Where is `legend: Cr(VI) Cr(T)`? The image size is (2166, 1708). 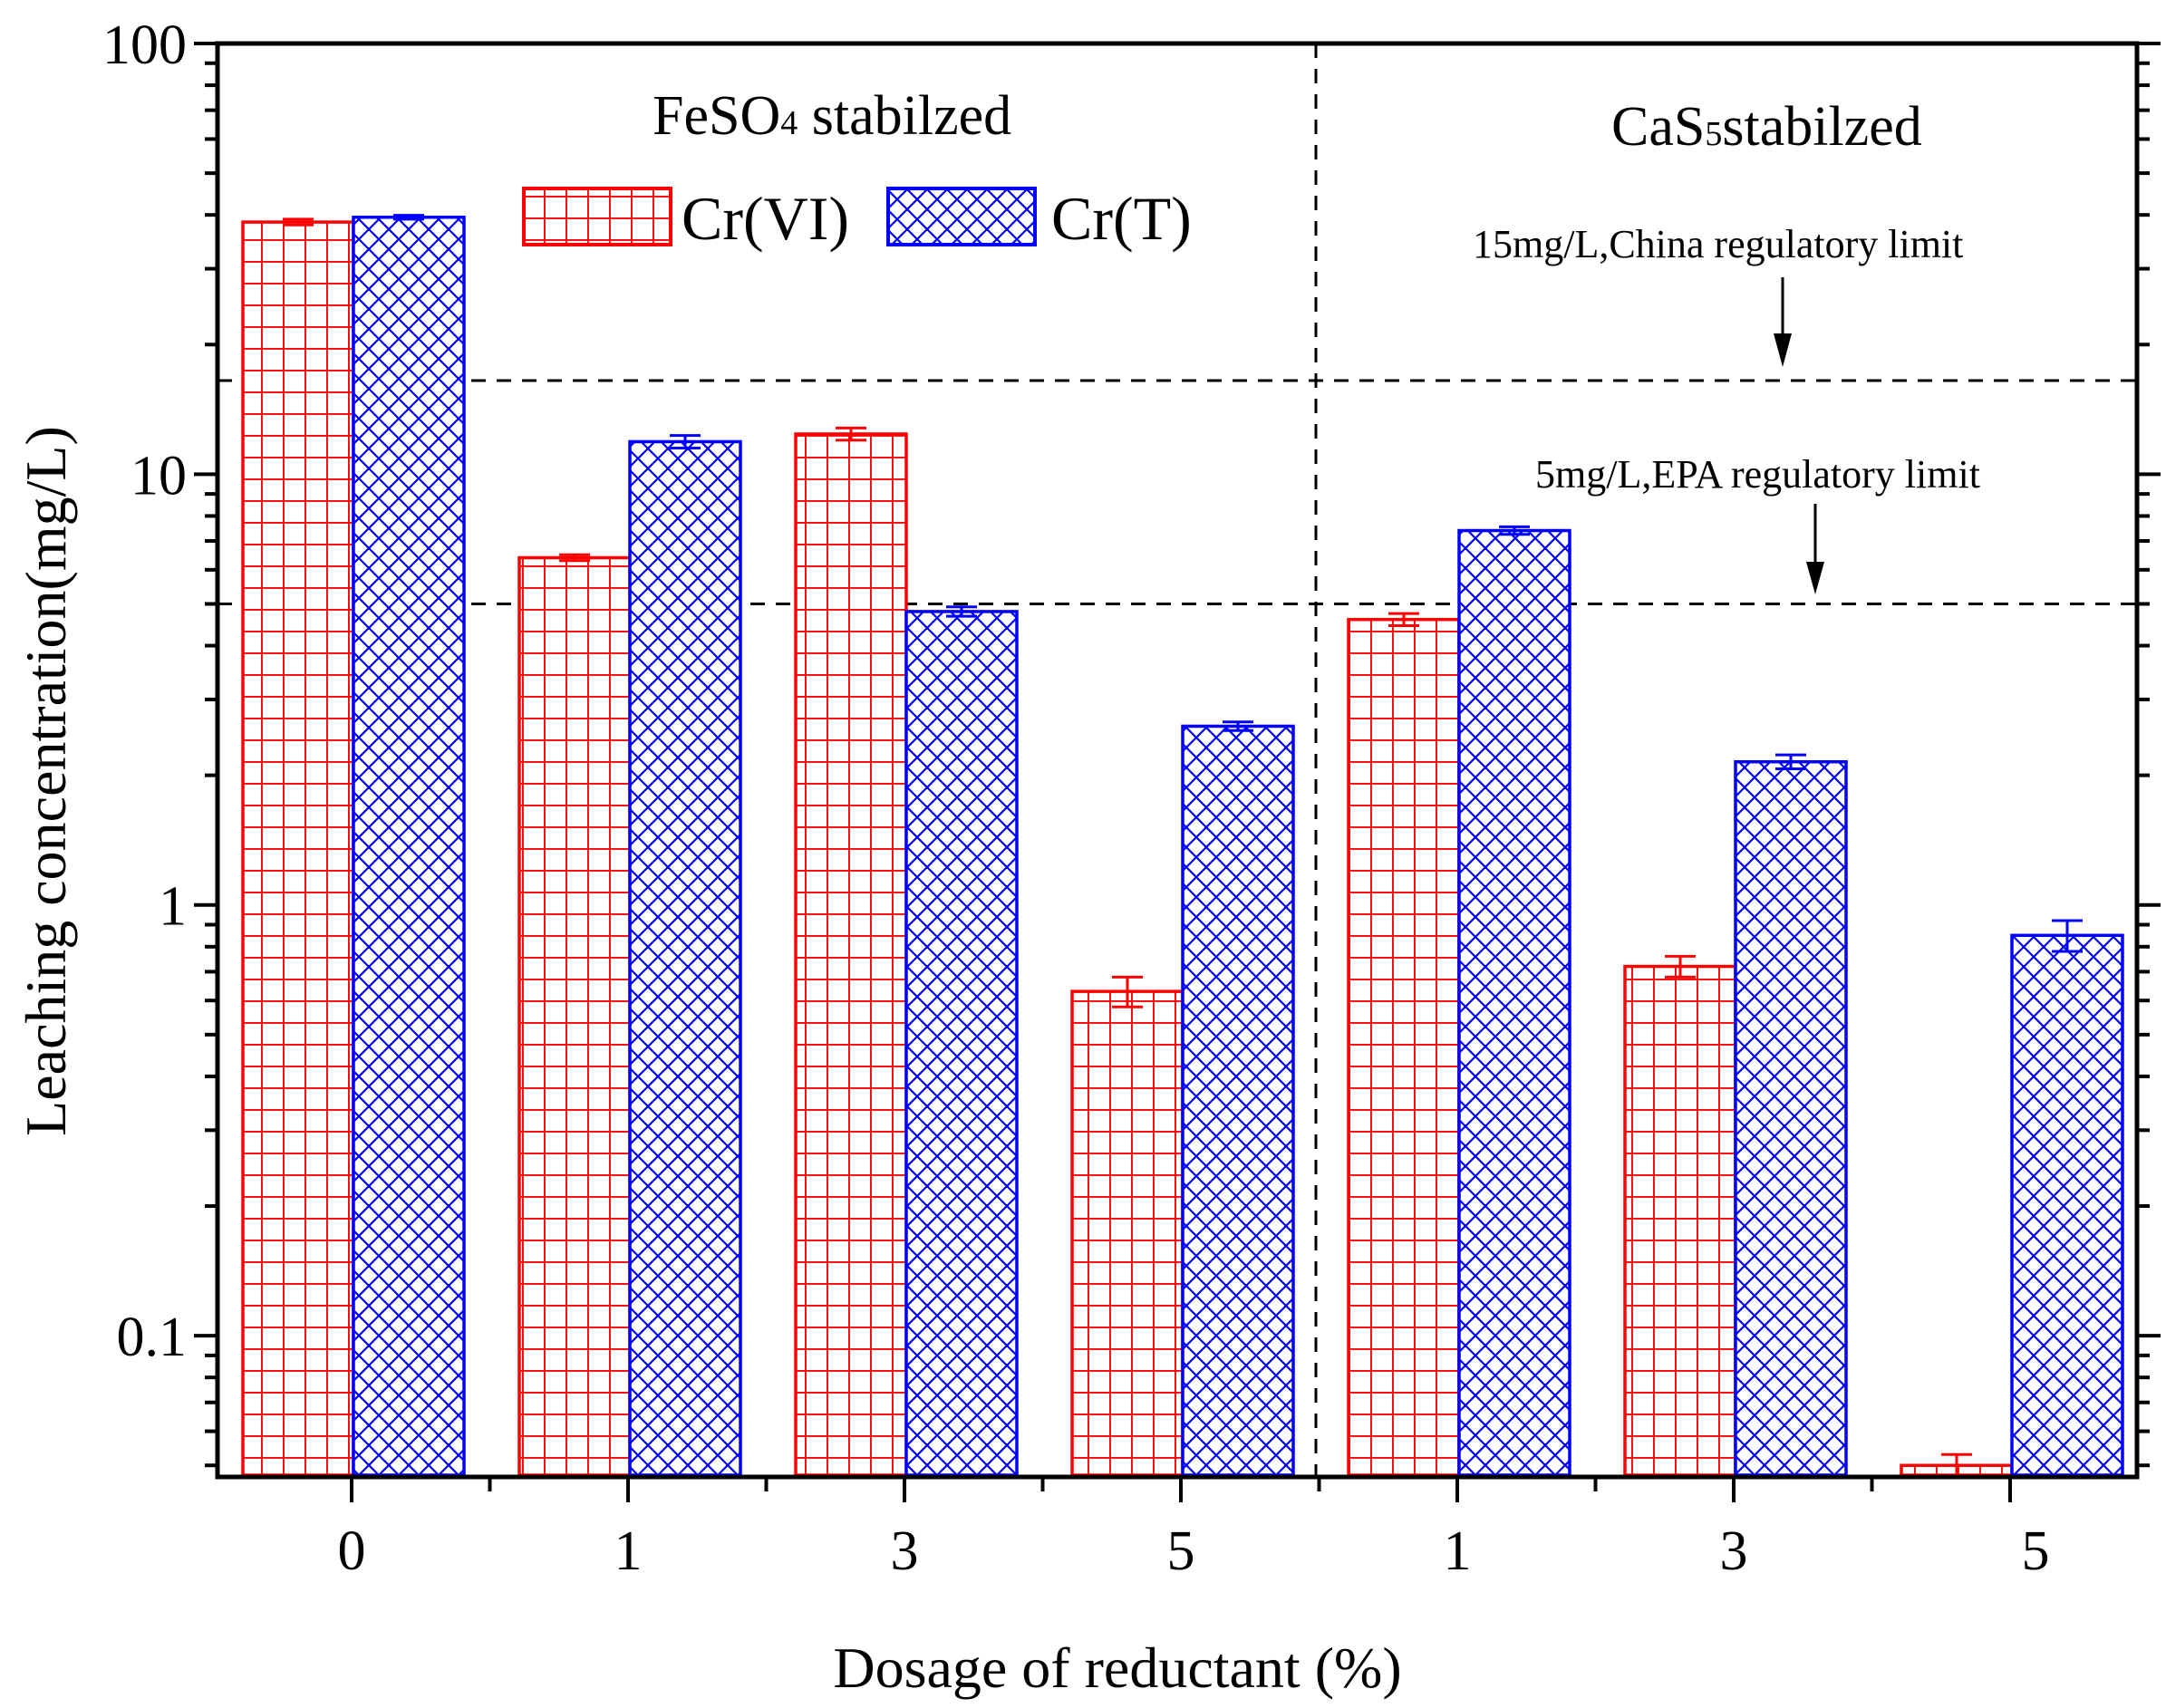 legend: Cr(VI) Cr(T) is located at coordinates (857, 218).